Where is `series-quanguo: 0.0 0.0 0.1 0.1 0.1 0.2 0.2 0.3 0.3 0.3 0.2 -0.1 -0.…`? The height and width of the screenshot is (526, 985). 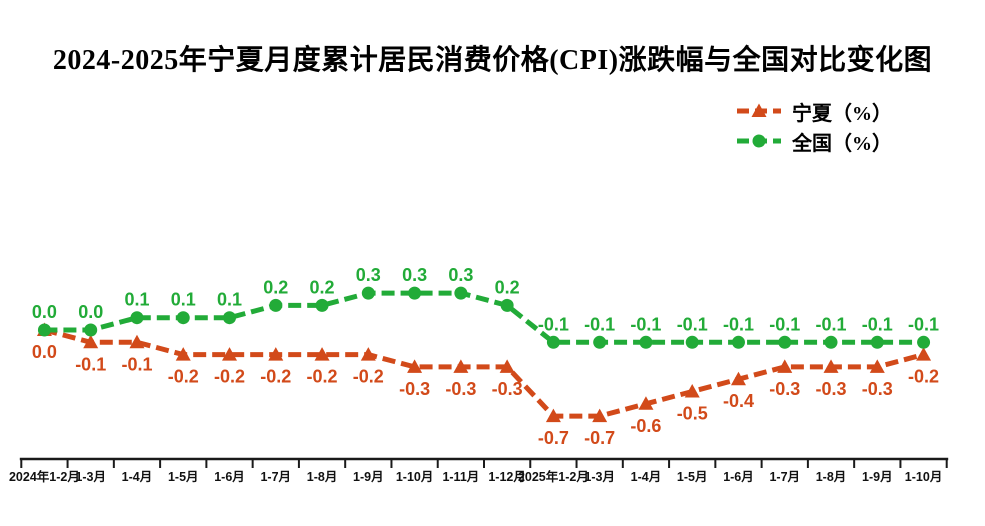
series-quanguo: 0.0 0.0 0.1 0.1 0.1 0.2 0.2 0.3 0.3 0.3 0.2 -0.1 -0.… is located at coordinates (485, 307).